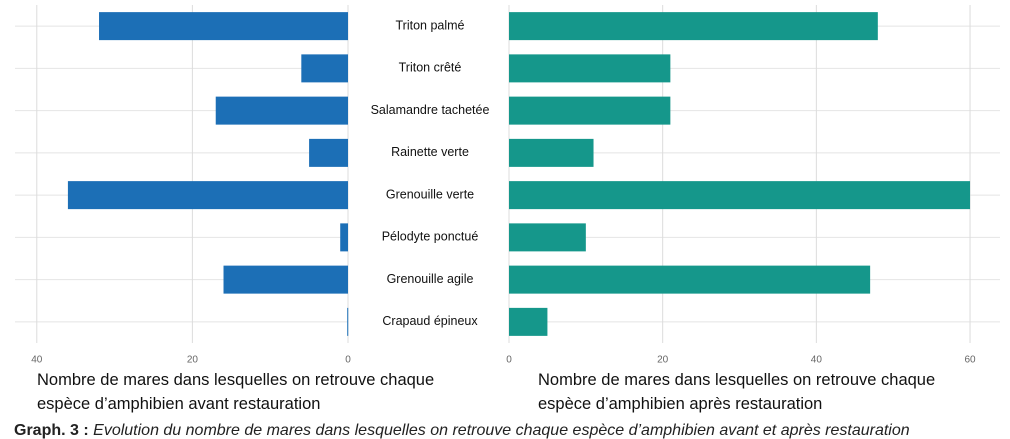 Image resolution: width=1010 pixels, height=439 pixels. Describe the element at coordinates (430, 321) in the screenshot. I see `category-label: Crapaud épineux` at that location.